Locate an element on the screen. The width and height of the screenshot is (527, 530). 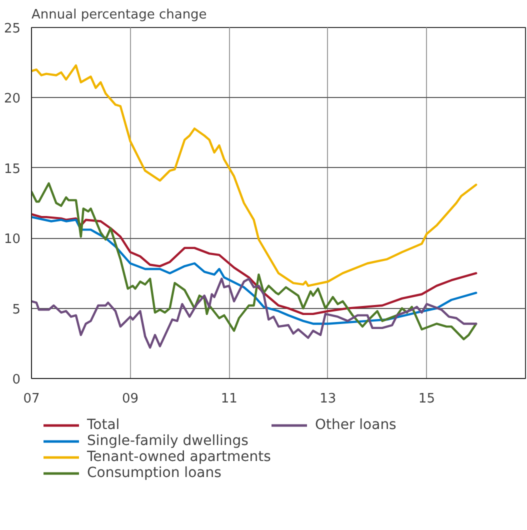
y-tick-label: 5 is located at coordinates (16, 310).